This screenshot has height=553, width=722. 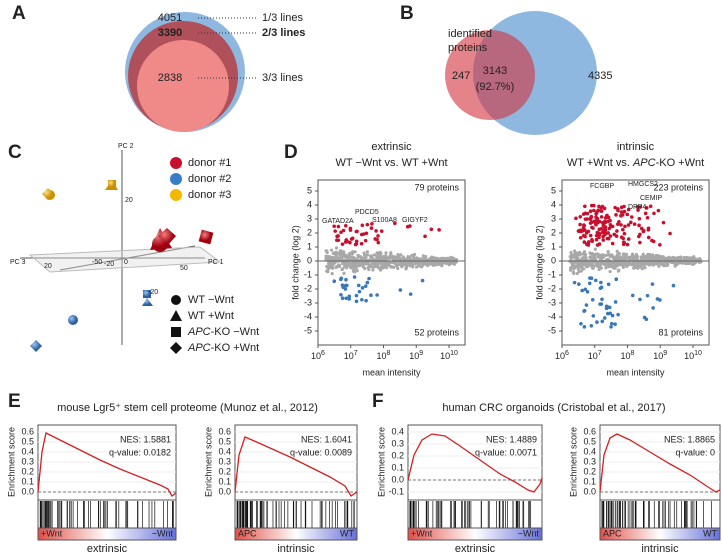 I want to click on x-tick-label: 1010, so click(x=449, y=356).